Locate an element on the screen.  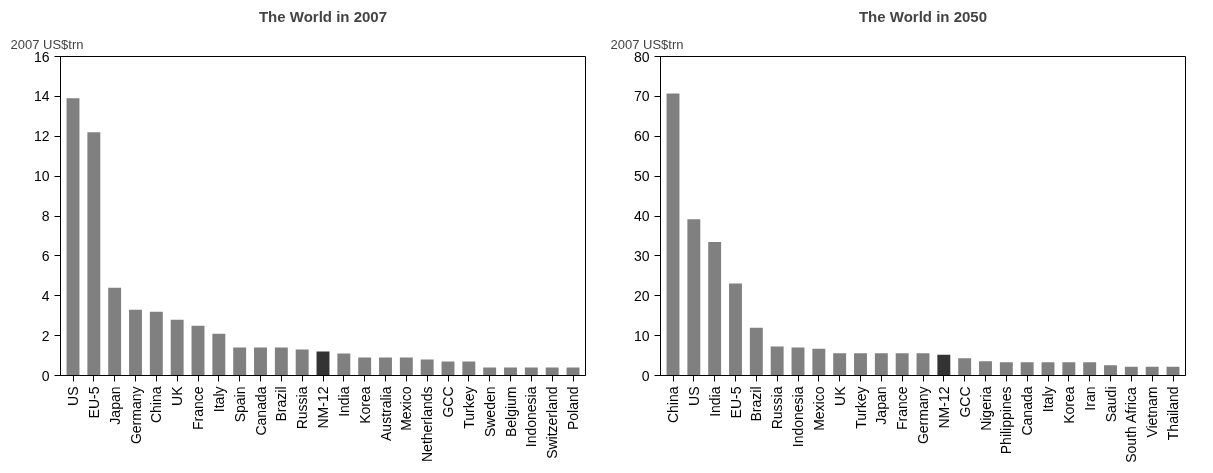
chart-title: The World in 2007 is located at coordinates (323, 16).